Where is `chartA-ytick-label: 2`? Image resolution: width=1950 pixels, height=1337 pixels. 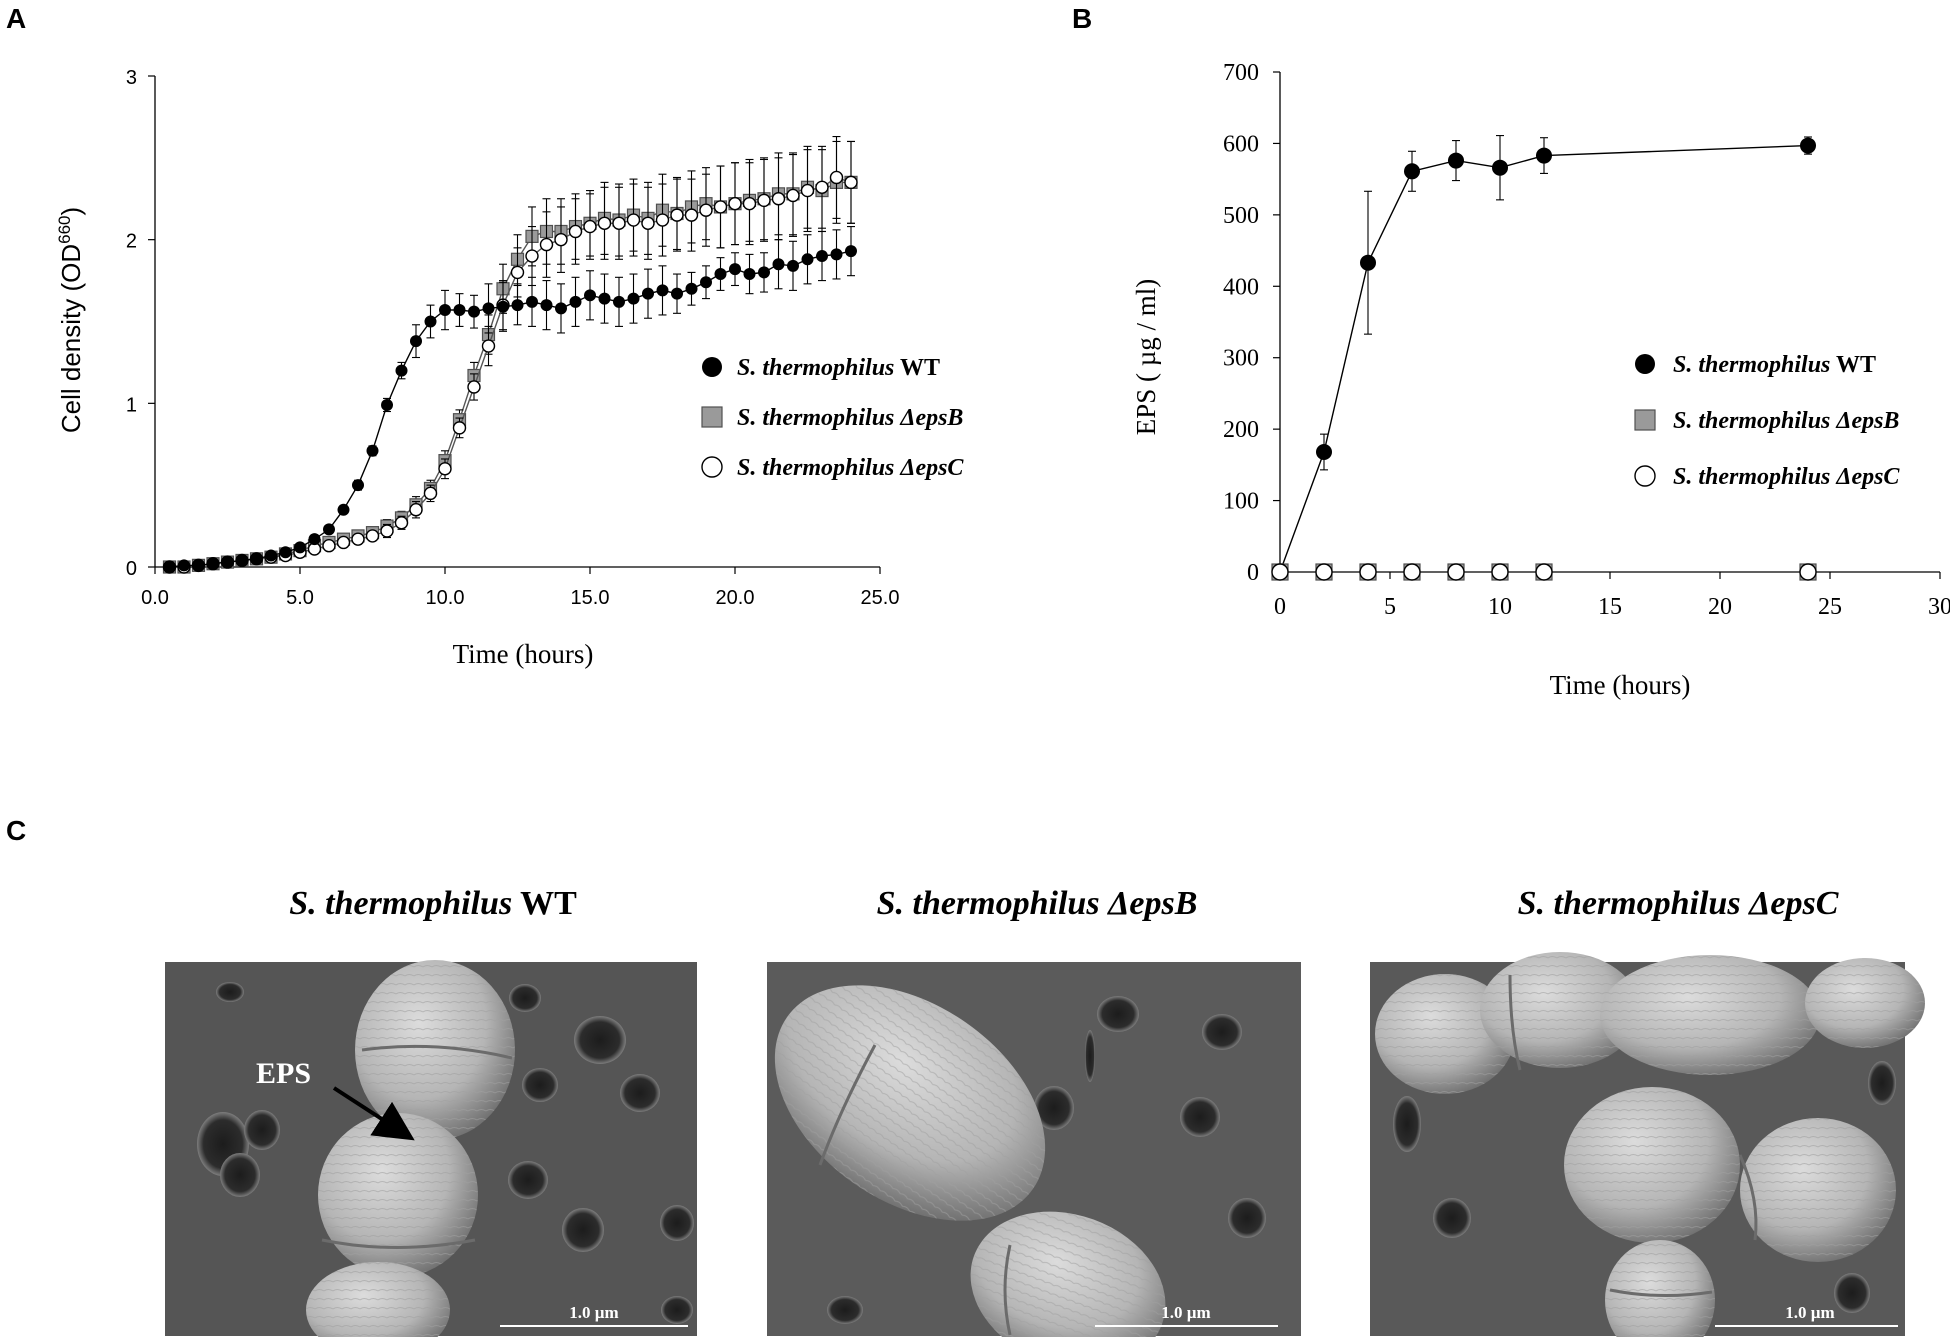 chartA-ytick-label: 2 is located at coordinates (131, 242).